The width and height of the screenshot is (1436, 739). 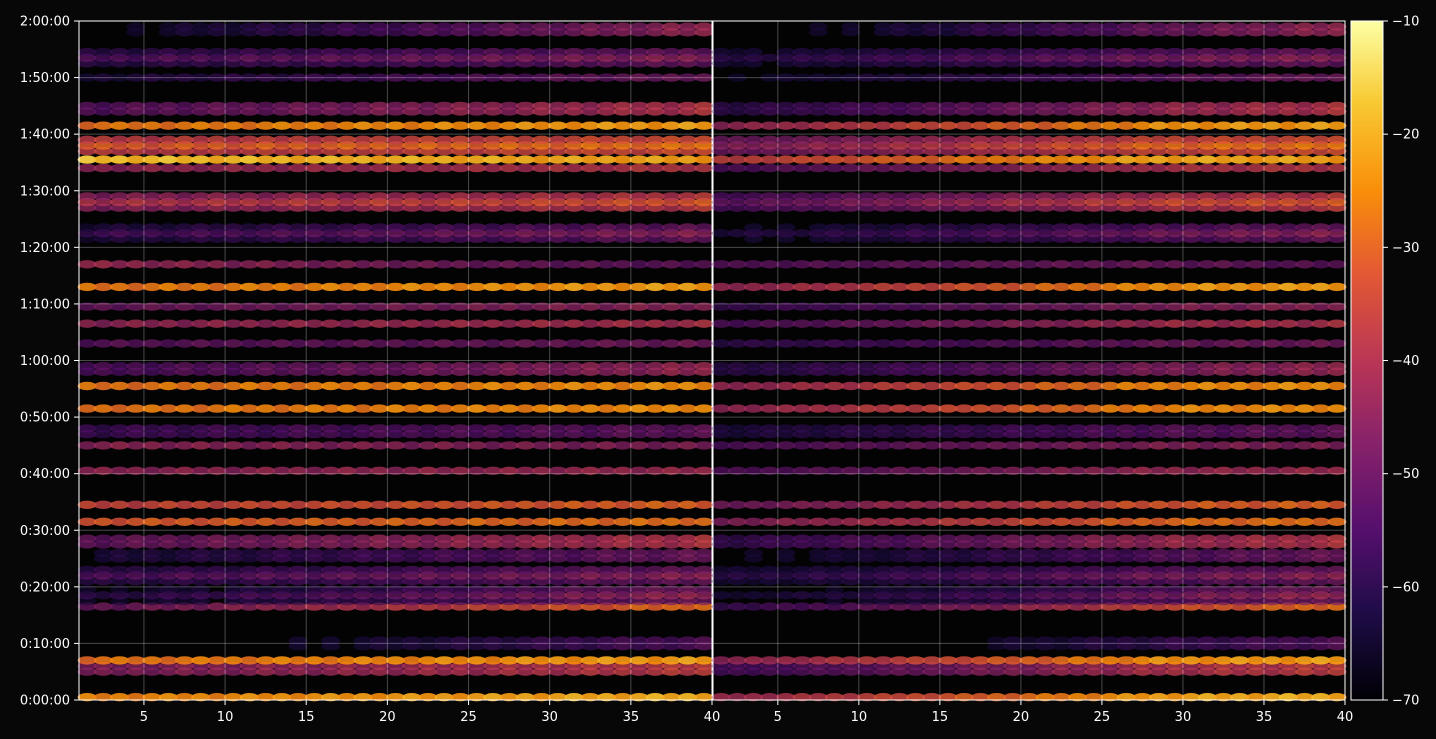 What do you see at coordinates (778, 717) in the screenshot?
I see `x-tick-label: 5` at bounding box center [778, 717].